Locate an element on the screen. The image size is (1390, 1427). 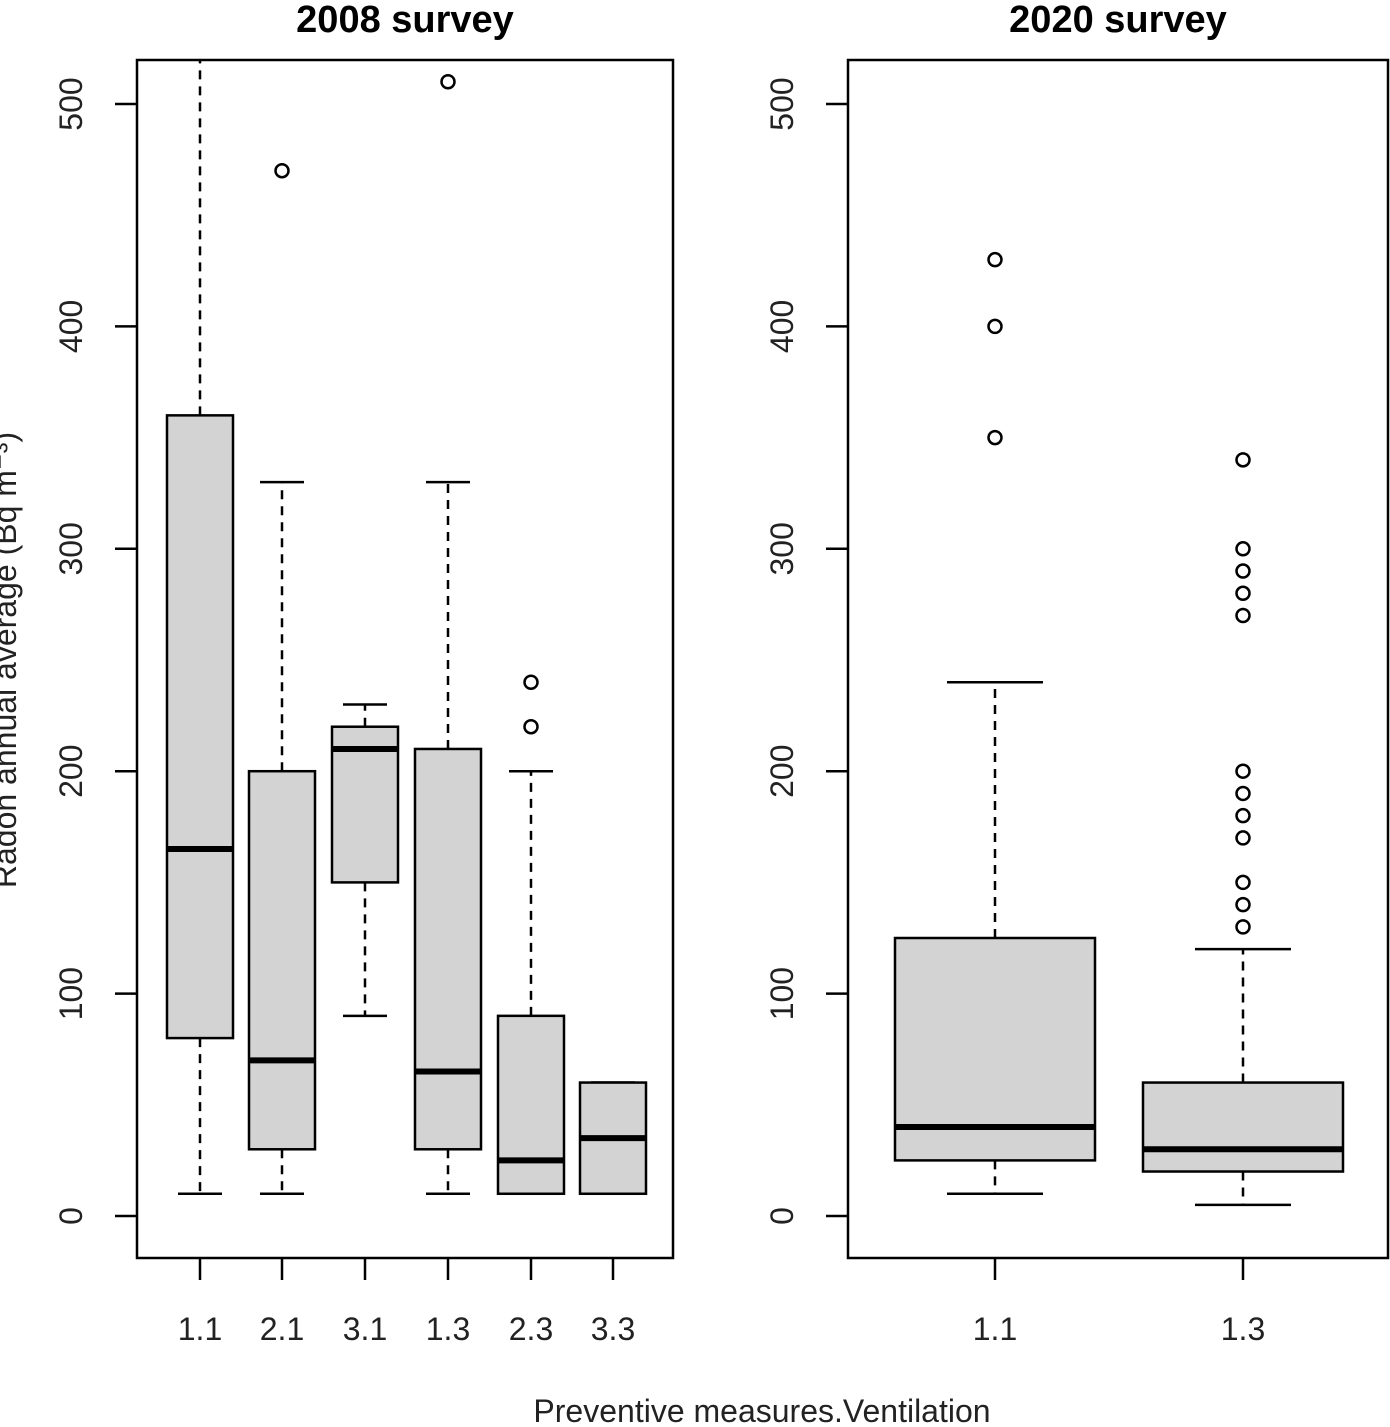
box-group-3.1 is located at coordinates (365, 860).